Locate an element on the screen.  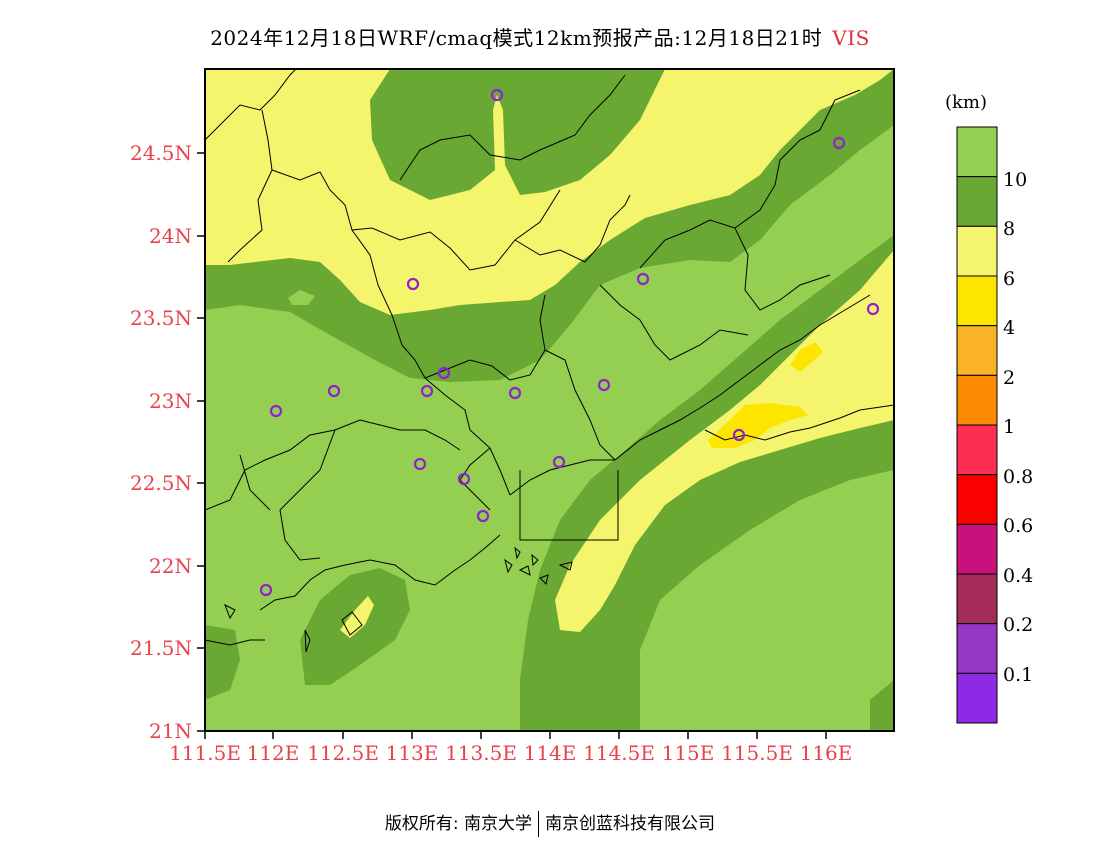
colorbar-label: 1 is located at coordinates (1009, 427).